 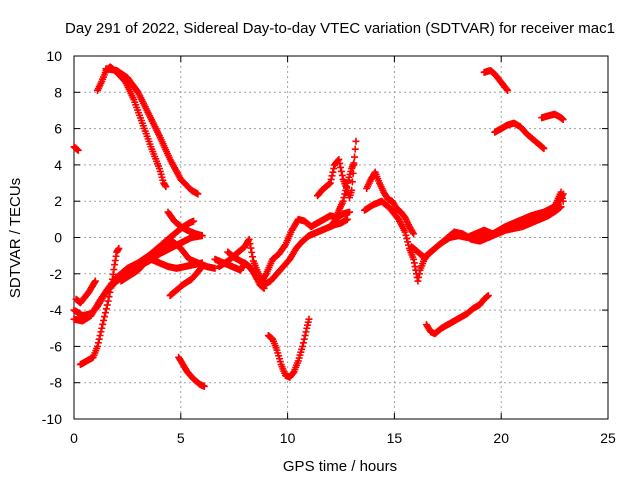 What do you see at coordinates (58, 238) in the screenshot?
I see `y-tick-label: 0` at bounding box center [58, 238].